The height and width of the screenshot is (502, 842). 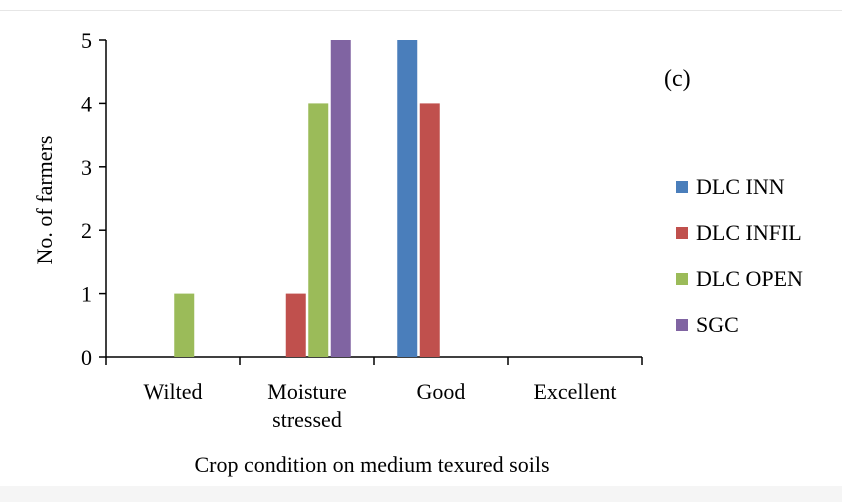 I want to click on legend-item: SGC, so click(x=707, y=324).